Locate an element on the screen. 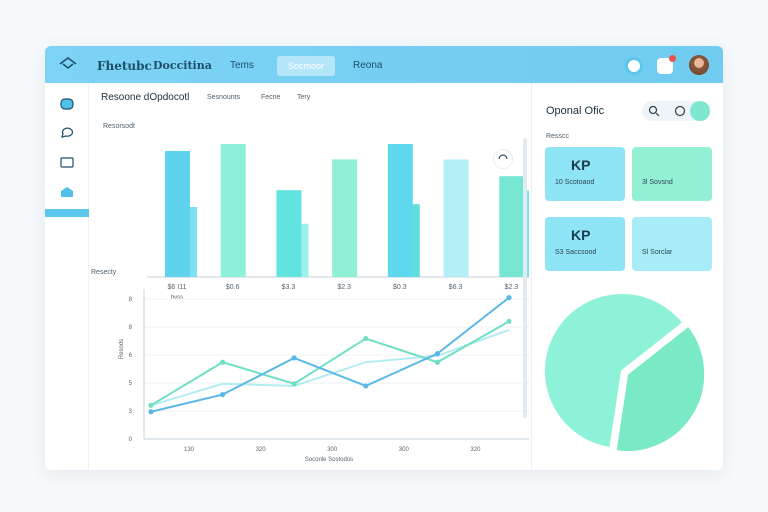 Image resolution: width=768 pixels, height=512 pixels. bar-tick-label: $3.3 is located at coordinates (289, 287).